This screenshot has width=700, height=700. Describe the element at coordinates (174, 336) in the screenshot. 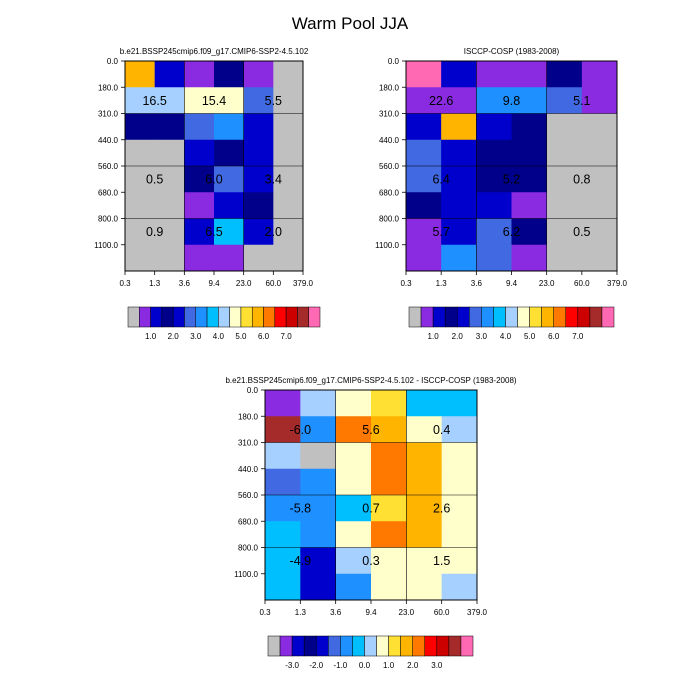

I see `colorbar-label: 2.0` at that location.